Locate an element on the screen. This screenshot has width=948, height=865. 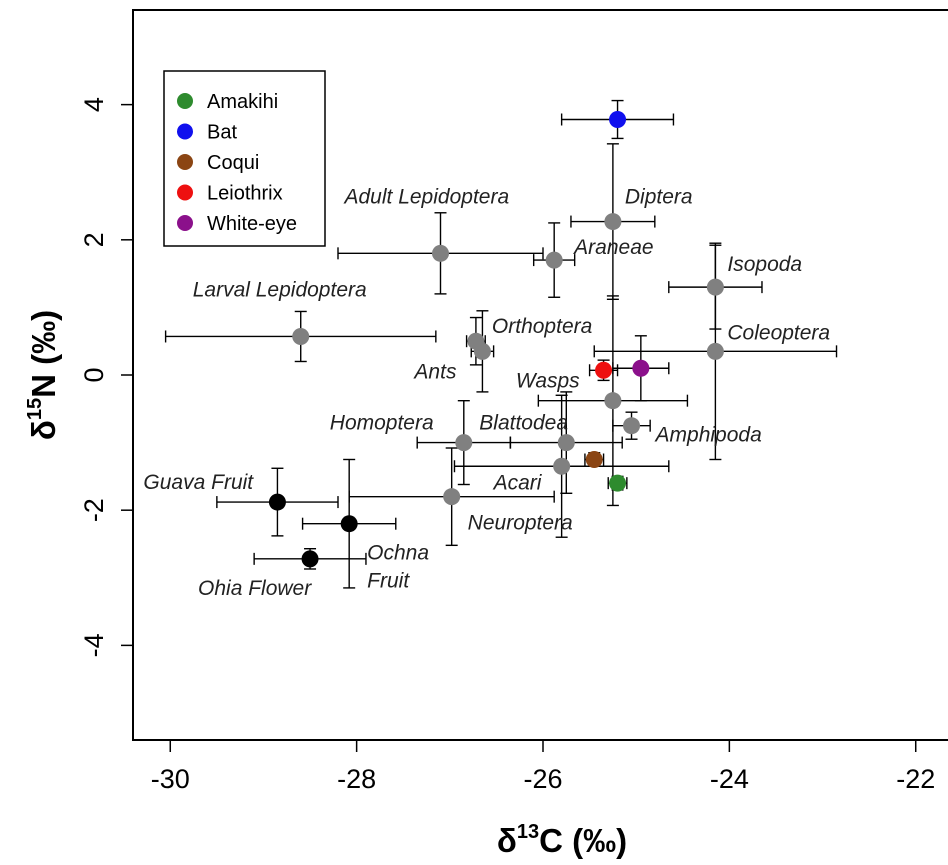
point-guava-fruit is located at coordinates (277, 502).